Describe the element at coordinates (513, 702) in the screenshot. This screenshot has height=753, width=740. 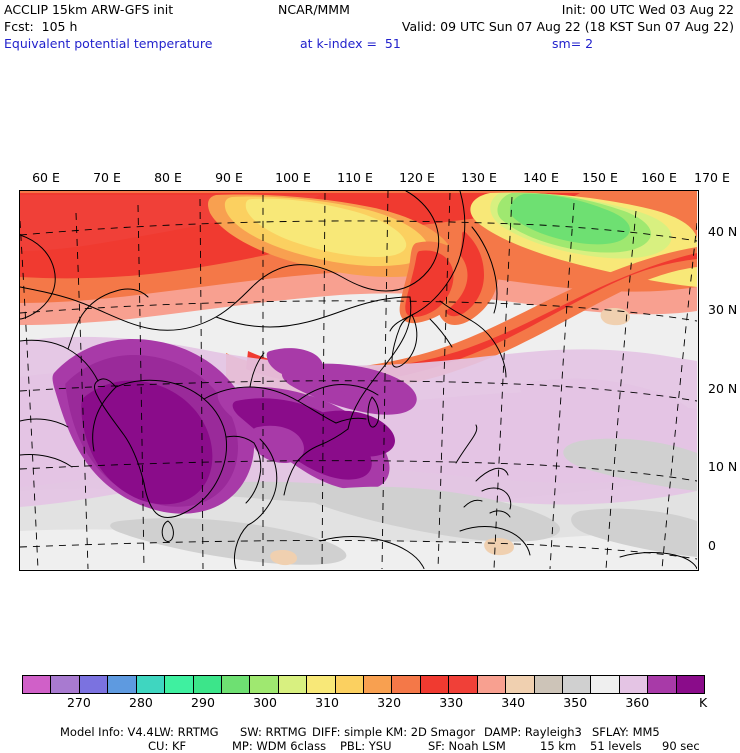
I see `colorbar-tick-label: 340` at that location.